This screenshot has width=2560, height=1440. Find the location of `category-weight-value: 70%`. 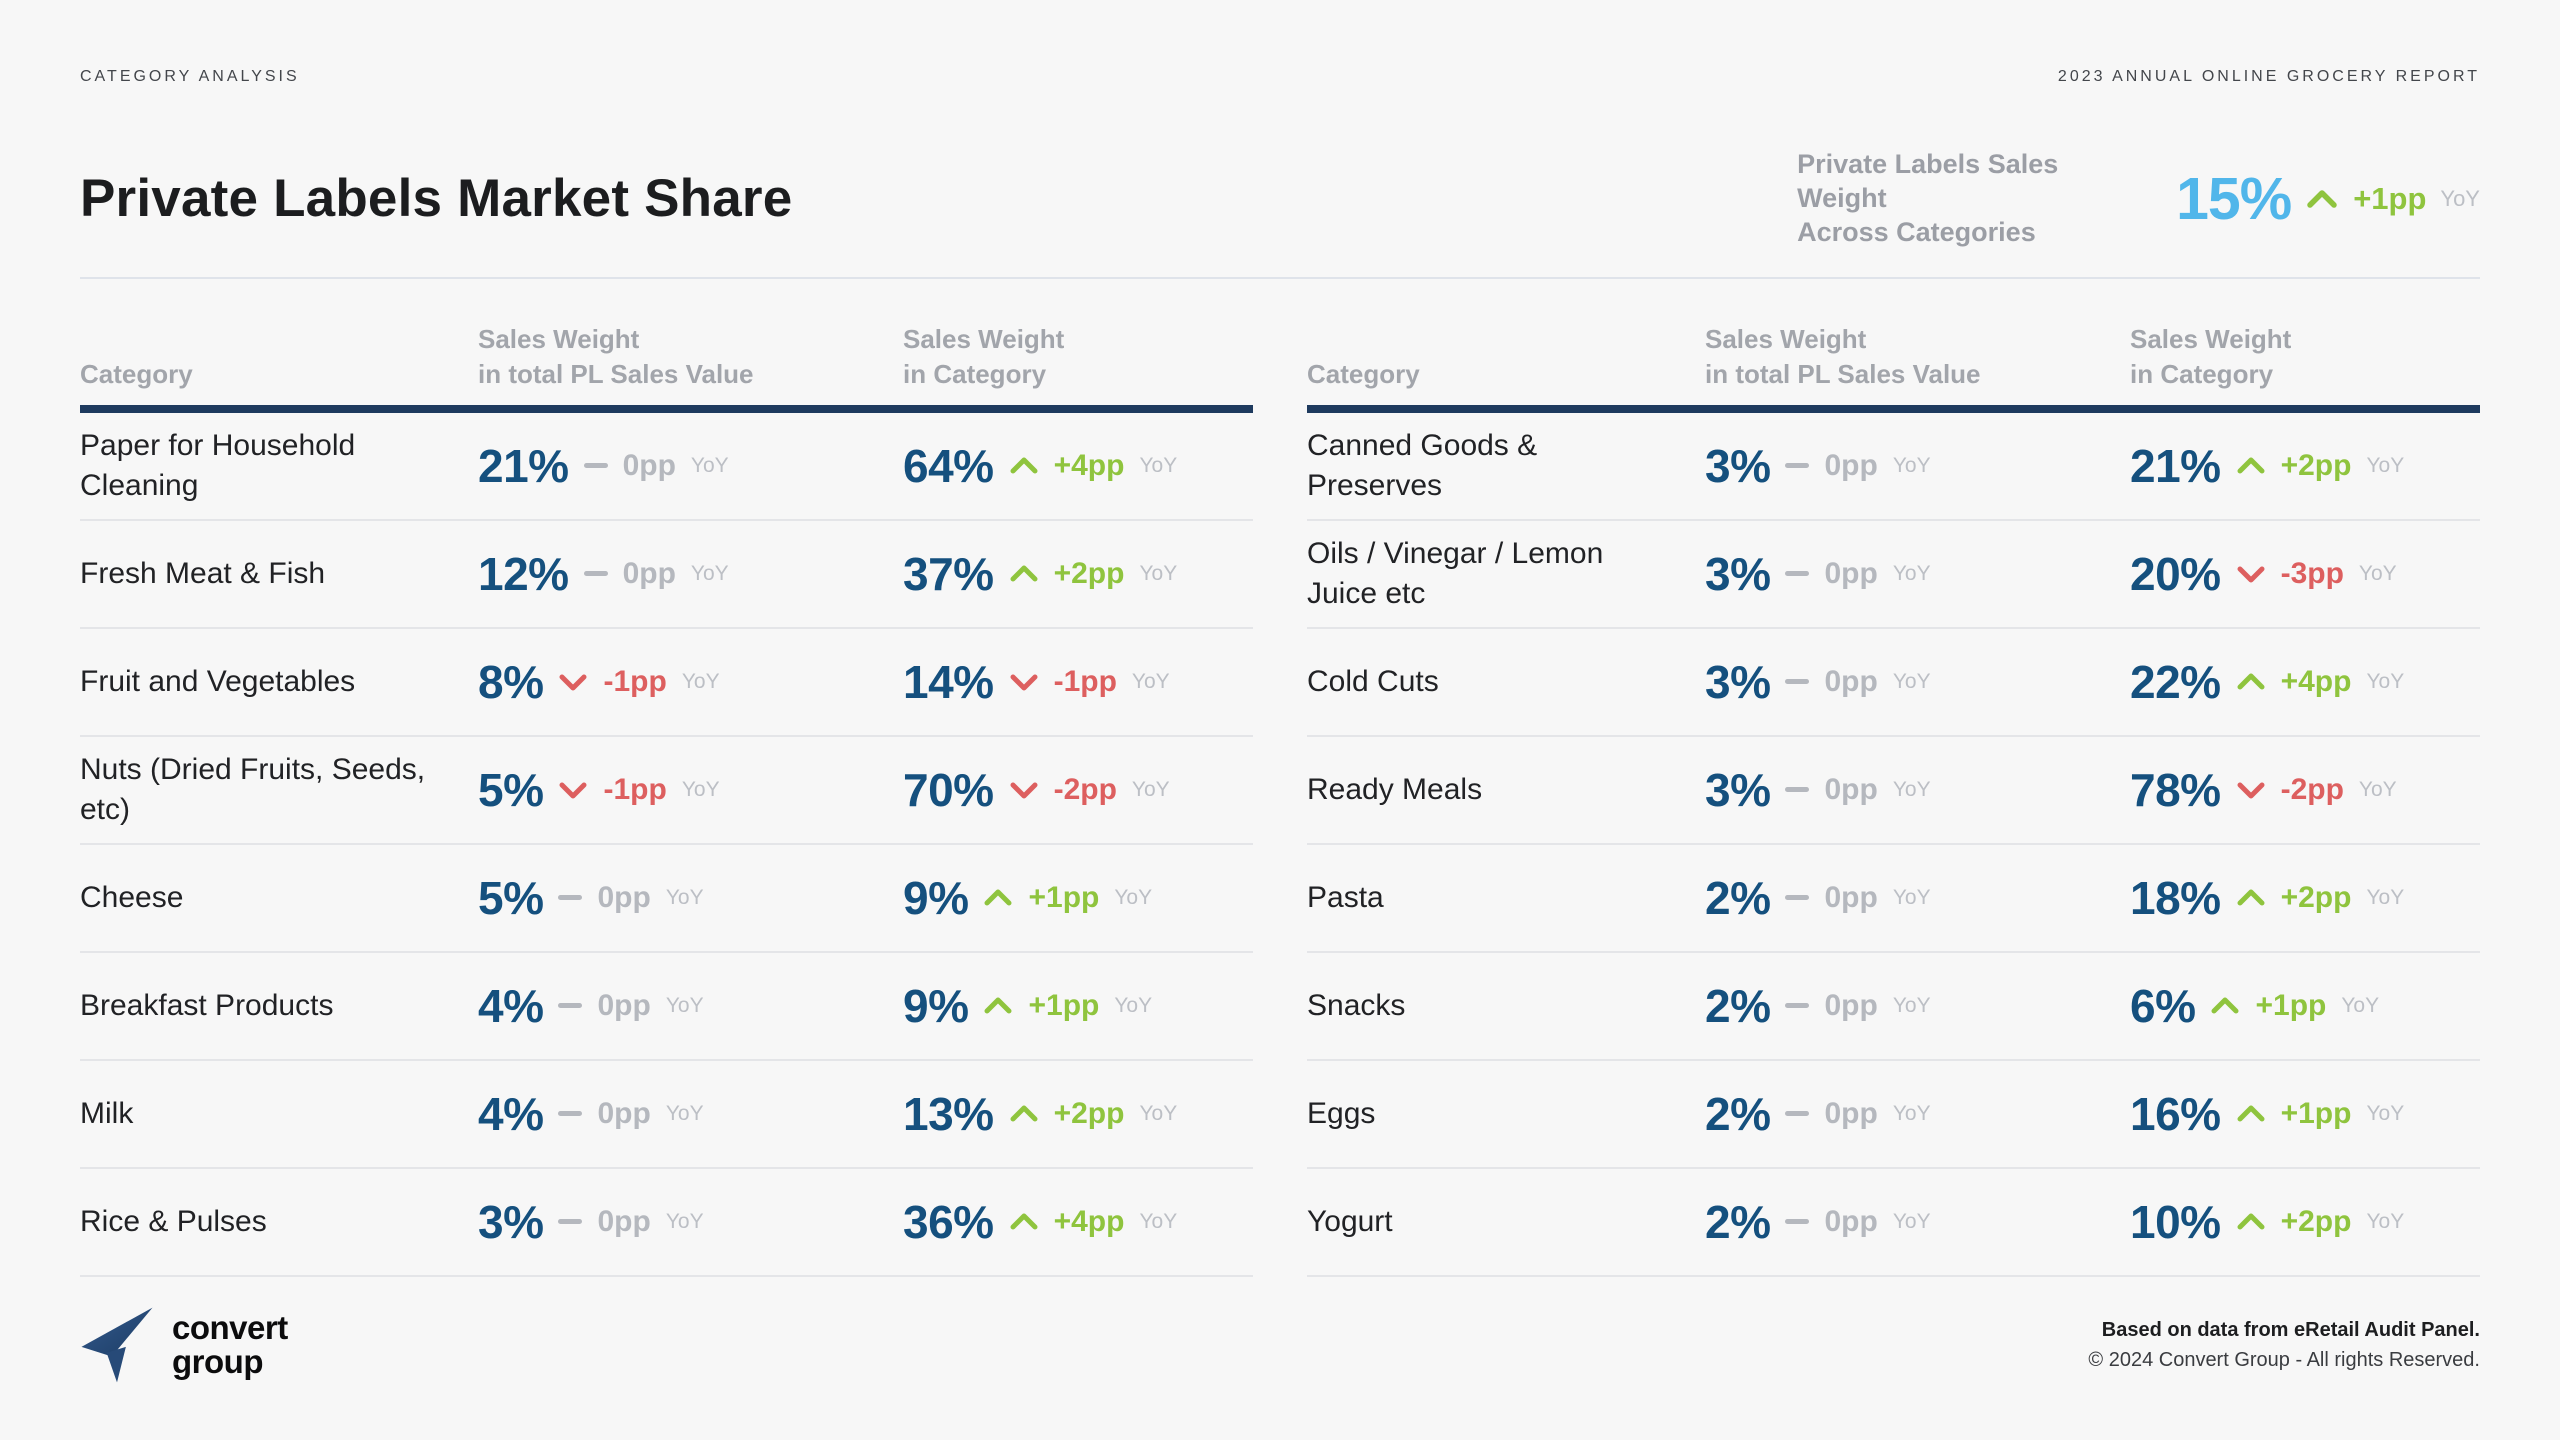

category-weight-value: 70% is located at coordinates (948, 789).